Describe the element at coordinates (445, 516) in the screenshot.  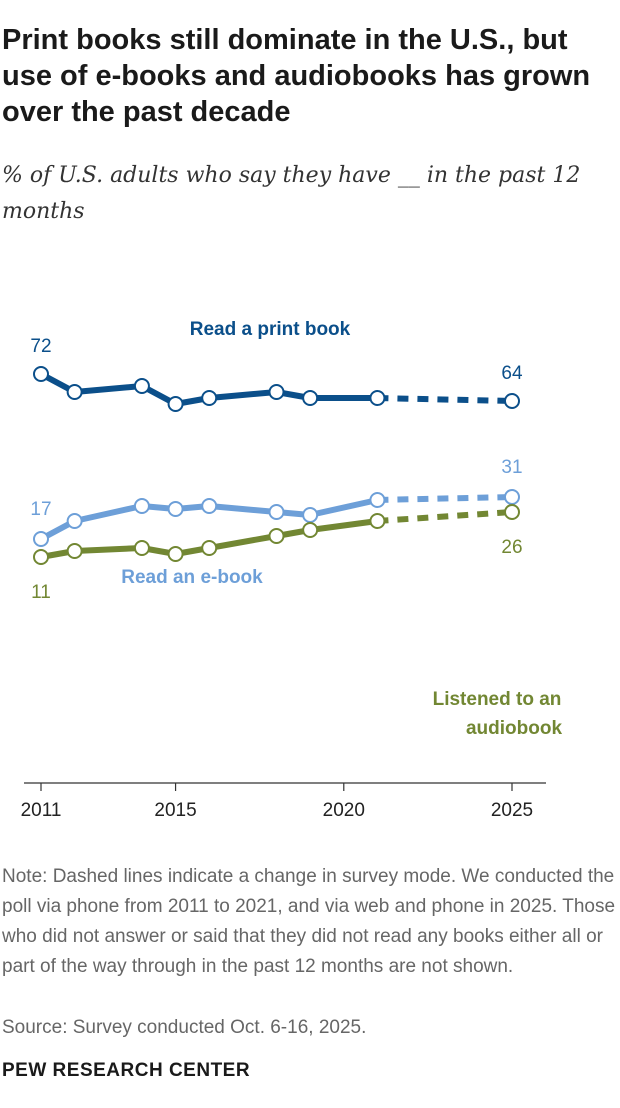
I see `audiobook-line-dashed` at that location.